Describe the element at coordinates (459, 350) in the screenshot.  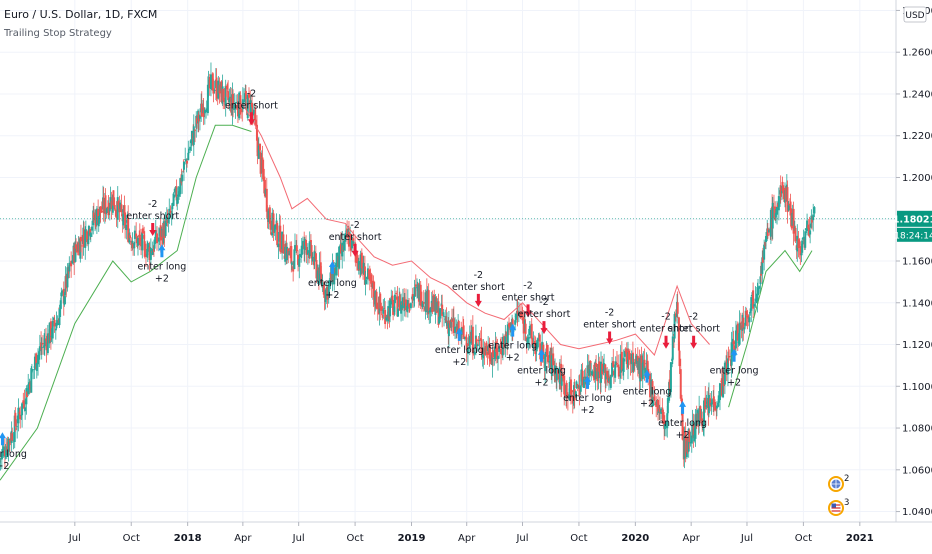
I see `signal-label: enter long` at that location.